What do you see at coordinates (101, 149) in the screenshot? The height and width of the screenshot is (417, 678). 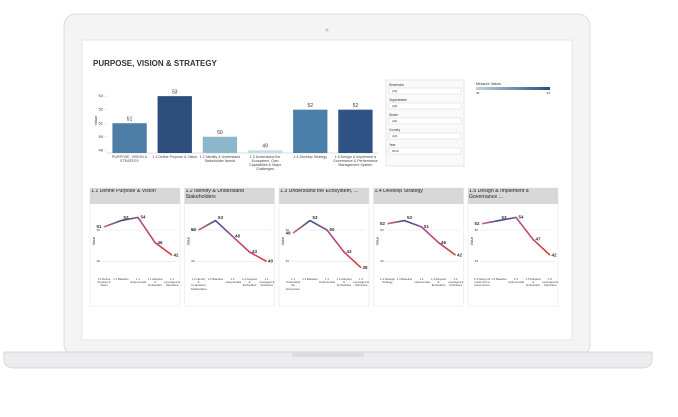 I see `y-tick-label: 49` at bounding box center [101, 149].